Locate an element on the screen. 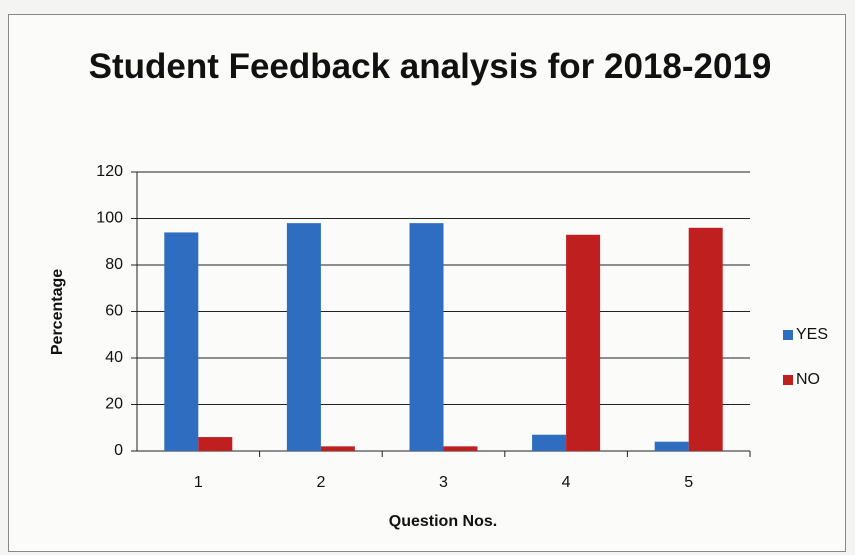 Image resolution: width=855 pixels, height=555 pixels. x-tick-label: 3 is located at coordinates (443, 482).